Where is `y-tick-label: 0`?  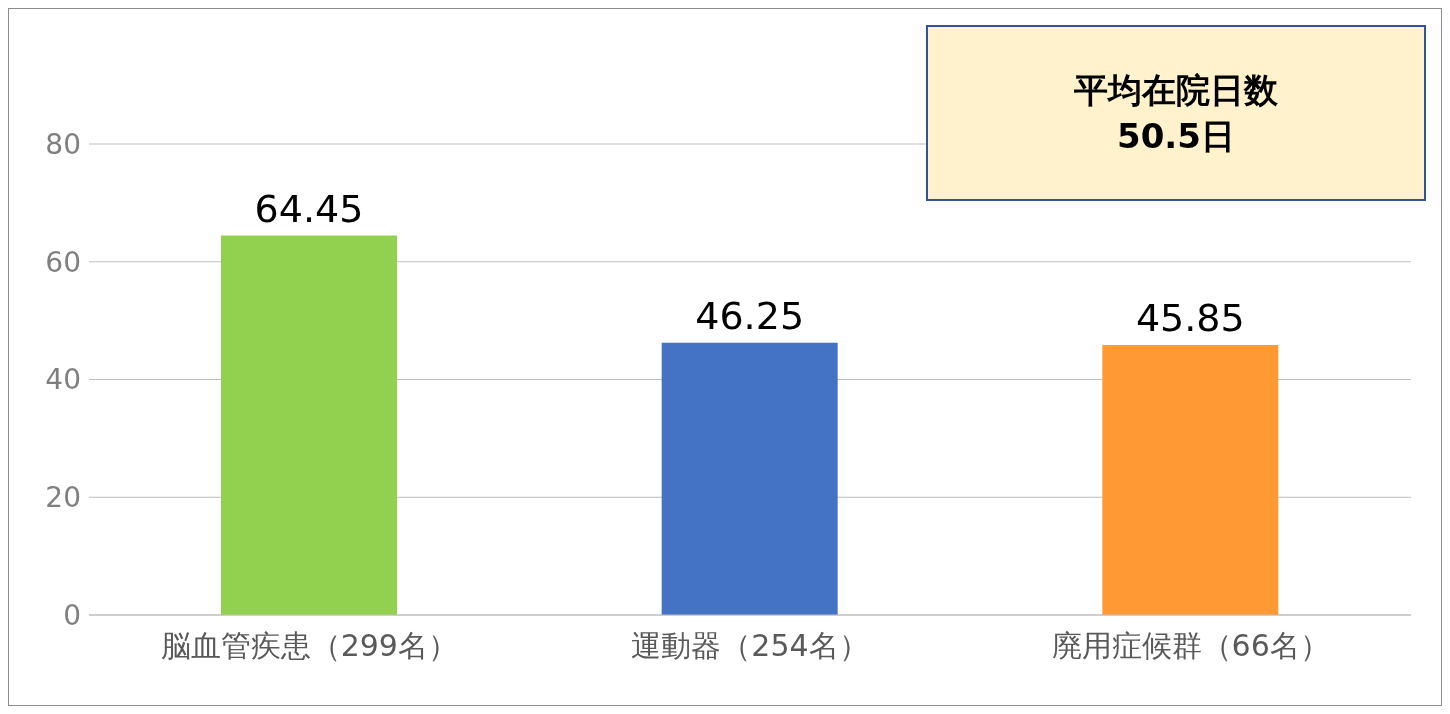 y-tick-label: 0 is located at coordinates (72, 615).